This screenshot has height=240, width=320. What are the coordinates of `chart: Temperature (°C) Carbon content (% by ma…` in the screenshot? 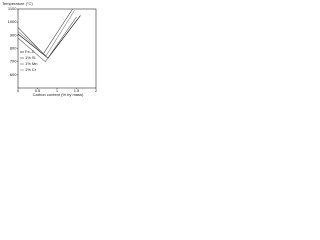 It's located at (50, 53).